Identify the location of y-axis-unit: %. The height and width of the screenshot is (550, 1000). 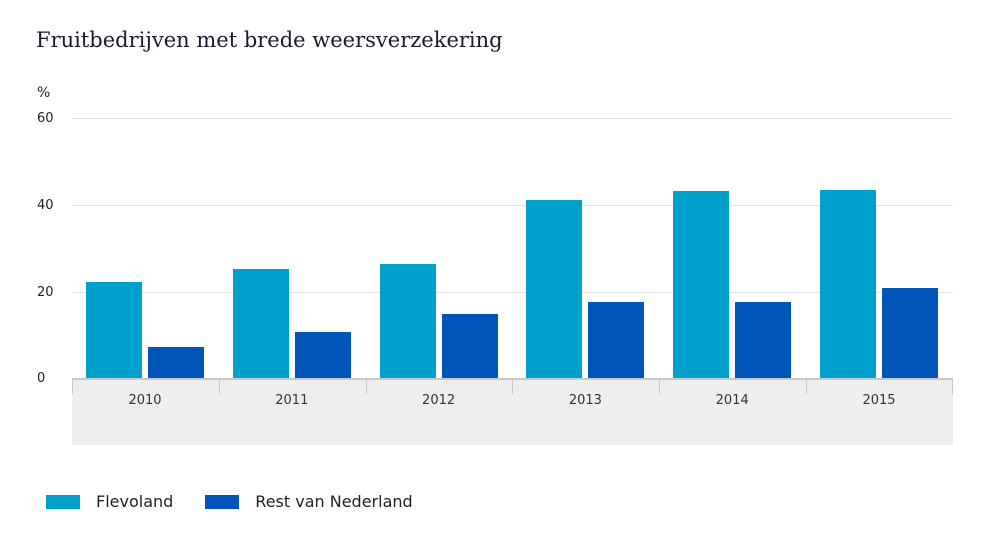
(44, 93).